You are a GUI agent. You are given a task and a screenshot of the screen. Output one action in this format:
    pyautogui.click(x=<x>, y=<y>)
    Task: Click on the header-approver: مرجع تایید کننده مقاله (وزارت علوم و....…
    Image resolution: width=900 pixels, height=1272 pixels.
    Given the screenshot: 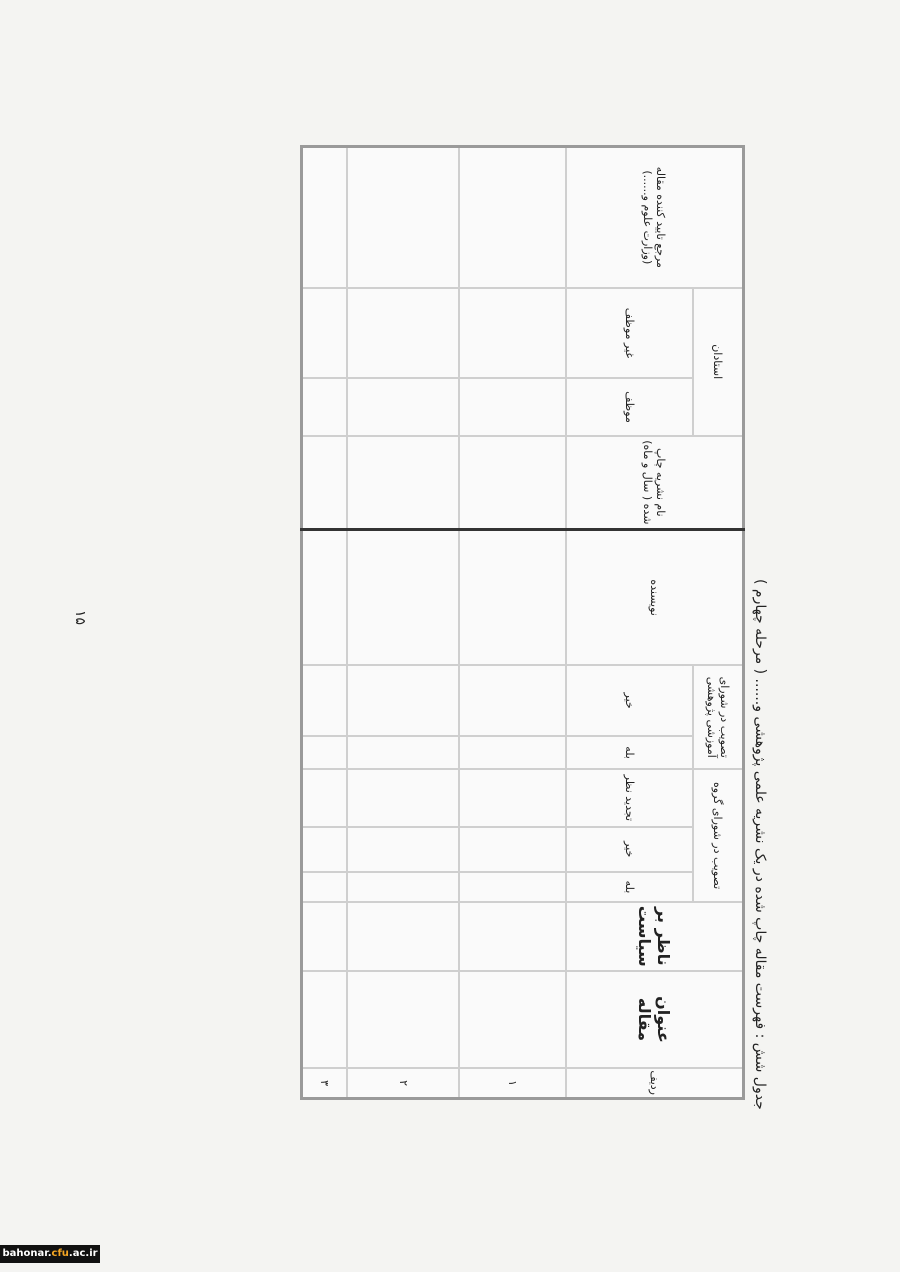 What is the action you would take?
    pyautogui.click(x=654, y=217)
    